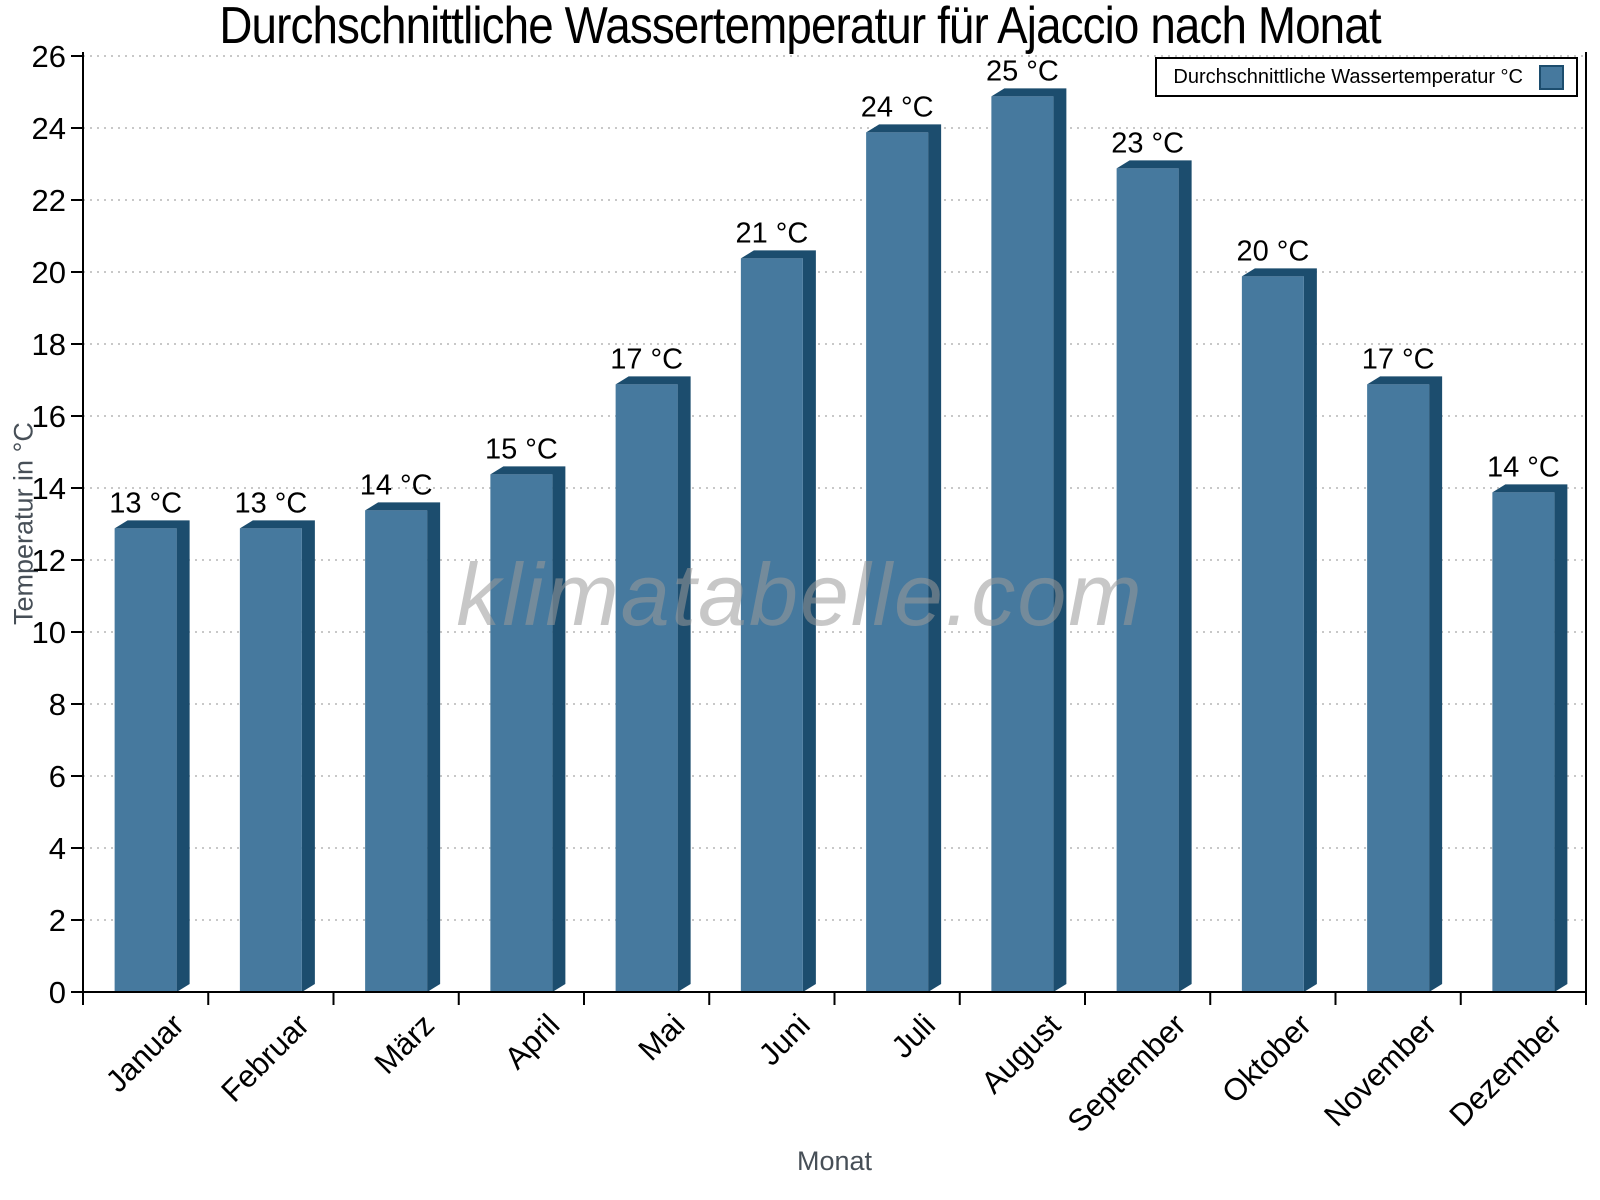  What do you see at coordinates (1348, 76) in the screenshot?
I see `legend-label: Durchschnittliche Wassertemperatur °C` at bounding box center [1348, 76].